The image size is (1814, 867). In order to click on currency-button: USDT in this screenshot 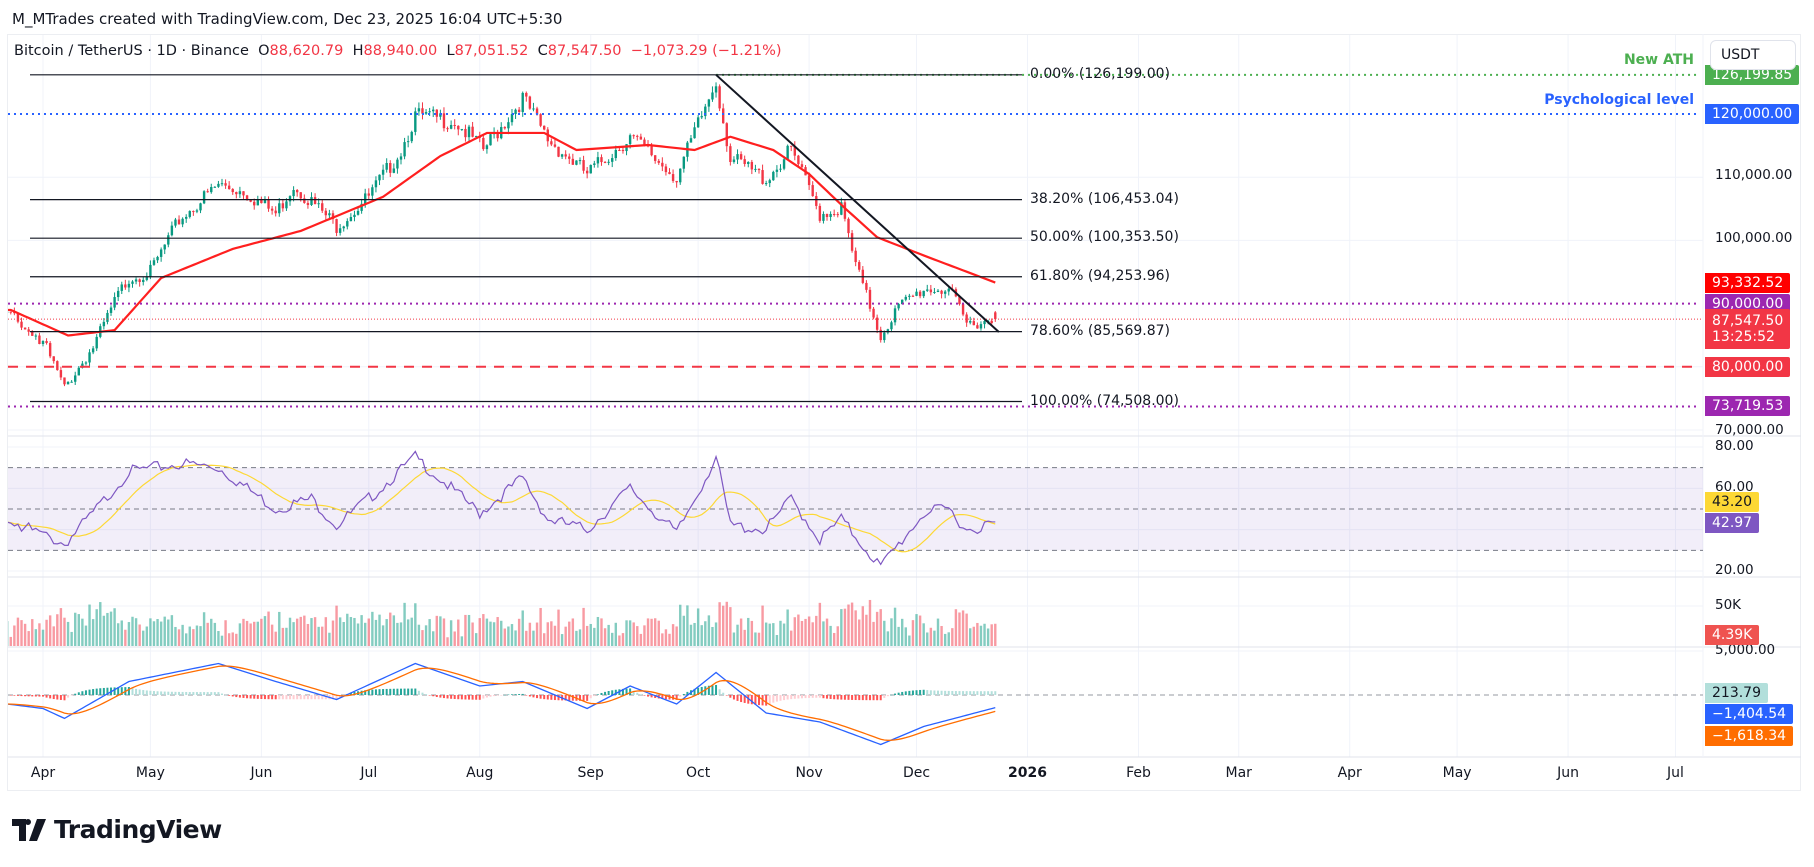, I will do `click(1753, 55)`.